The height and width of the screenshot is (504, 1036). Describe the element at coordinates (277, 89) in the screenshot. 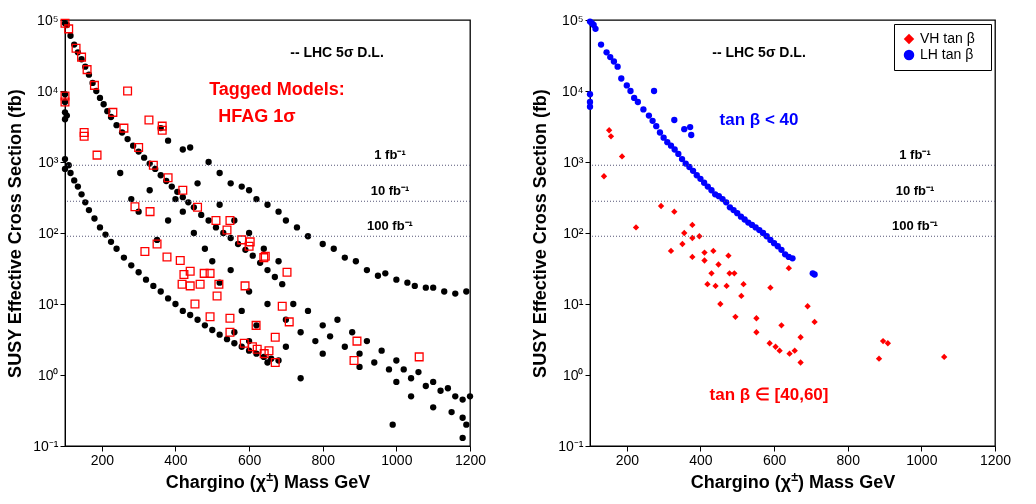

I see `annotation: Tagged Models:` at that location.